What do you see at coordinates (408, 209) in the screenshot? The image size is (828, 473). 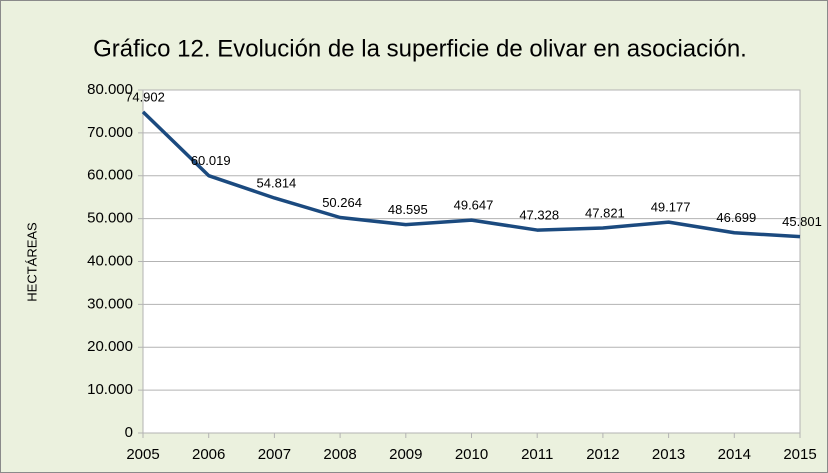 I see `data-label: 48.595` at bounding box center [408, 209].